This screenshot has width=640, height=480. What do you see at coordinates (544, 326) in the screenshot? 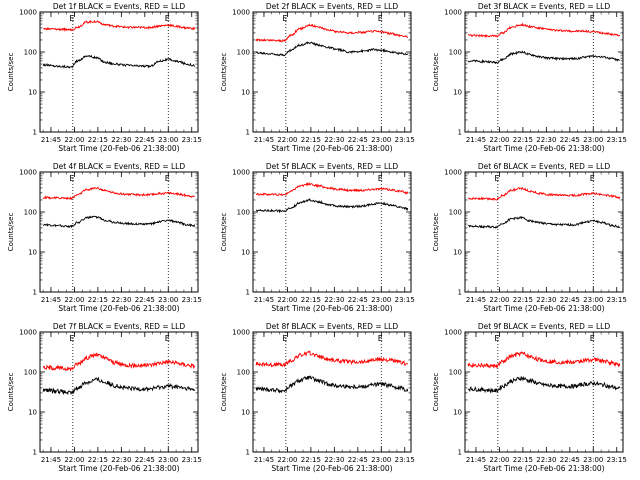
I see `panel-title: Det 9f BLACK = Events, RED = LLD` at bounding box center [544, 326].